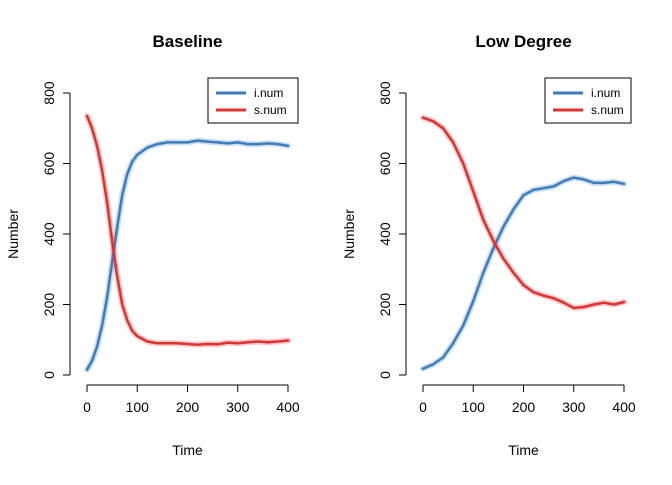  I want to click on chart-title: Baseline, so click(188, 41).